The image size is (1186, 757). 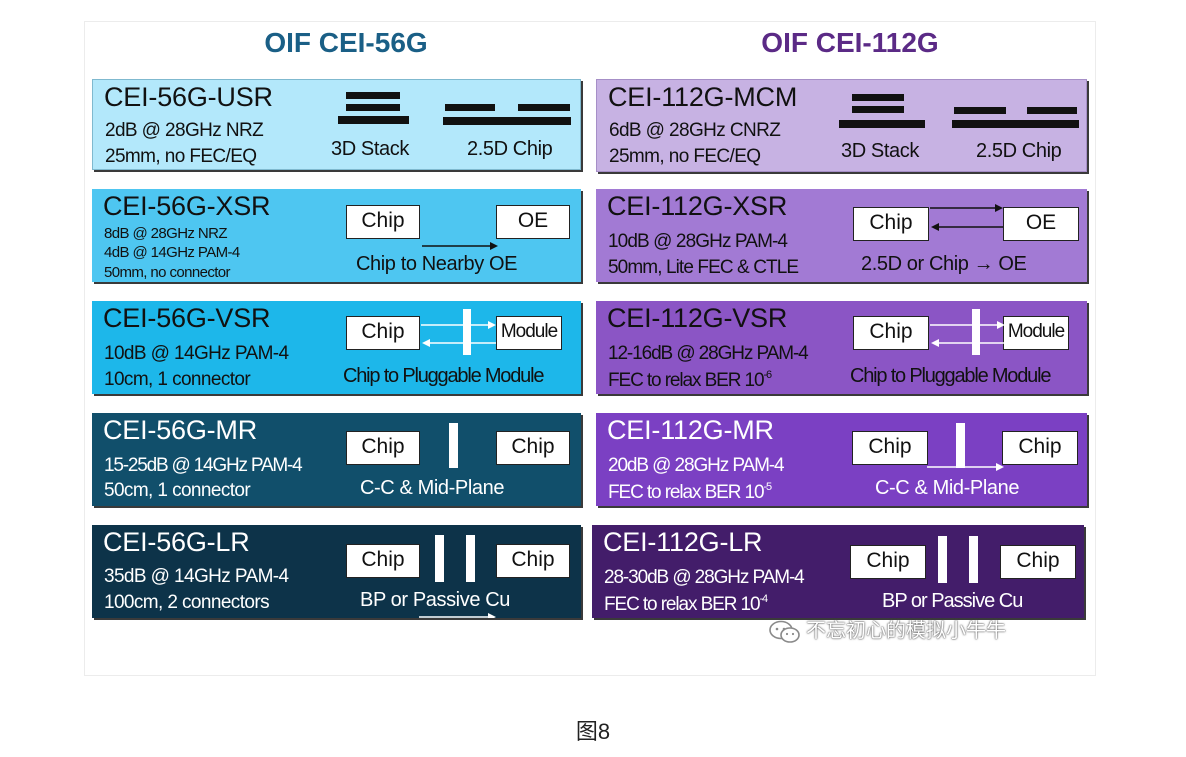 What do you see at coordinates (944, 264) in the screenshot?
I see `caption-2-5d-or-chip-to-oe: 2.5D or Chip → OE` at bounding box center [944, 264].